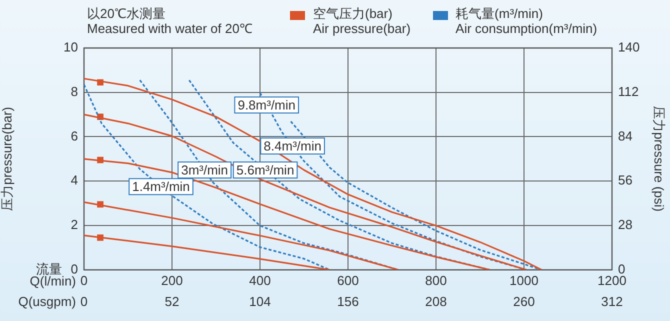 The width and height of the screenshot is (670, 321). What do you see at coordinates (74, 268) in the screenshot?
I see `y-tick-label: 0` at bounding box center [74, 268].